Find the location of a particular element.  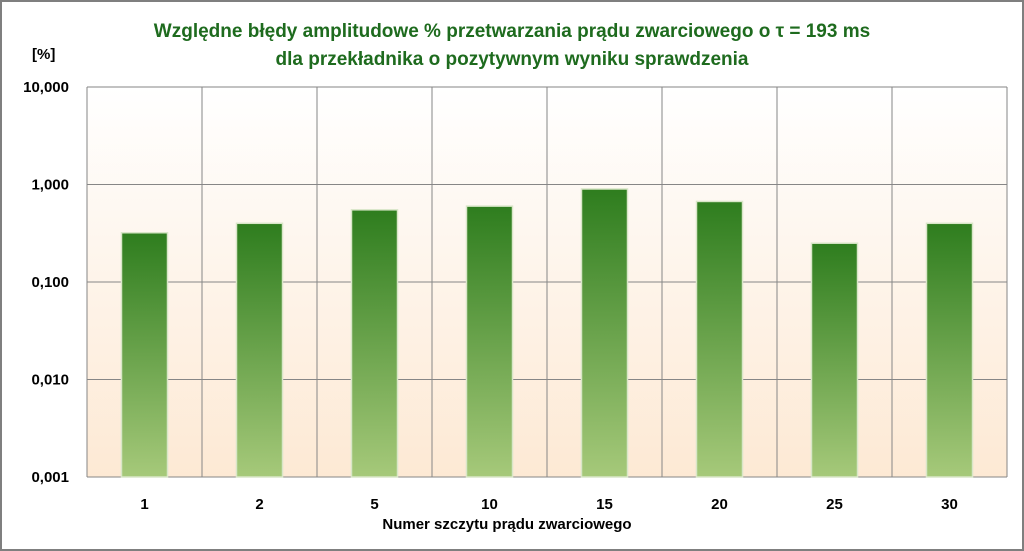

x-tick-label: 15 is located at coordinates (604, 504).